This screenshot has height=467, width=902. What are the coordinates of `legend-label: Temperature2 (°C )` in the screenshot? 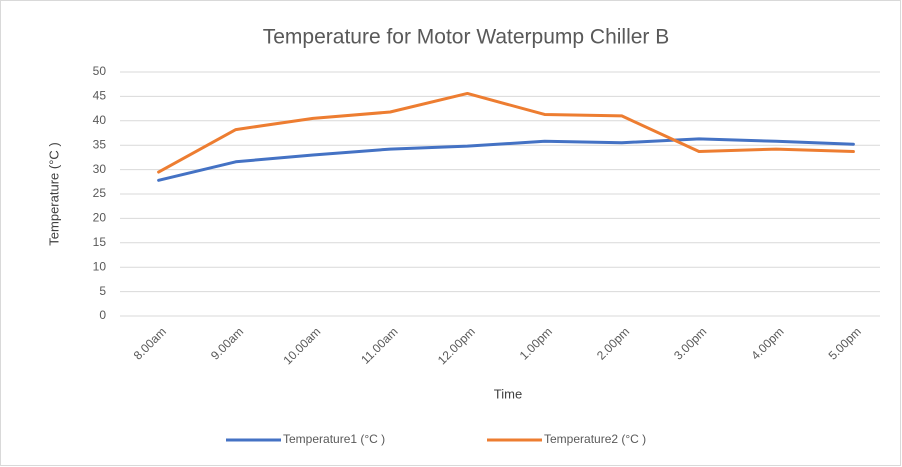 It's located at (595, 439).